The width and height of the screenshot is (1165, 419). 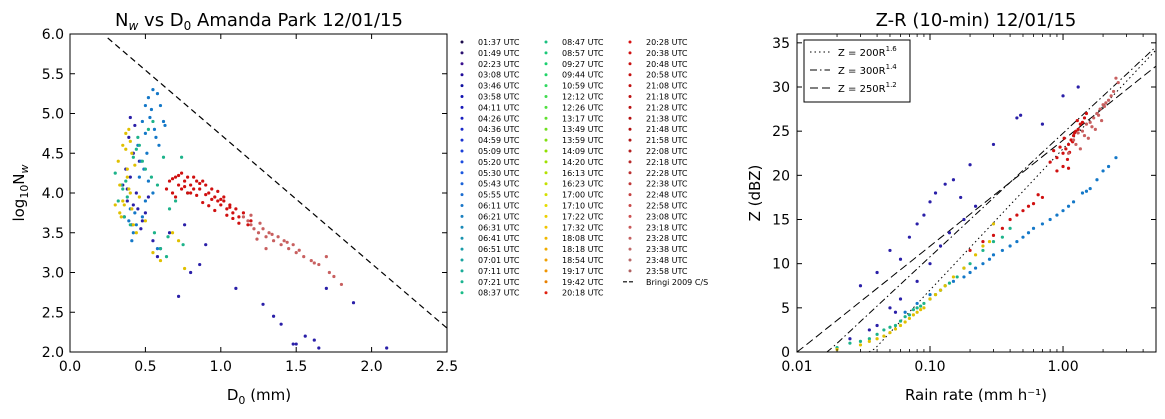 What do you see at coordinates (583, 238) in the screenshot?
I see `legend-entry: 18:08 UTC` at bounding box center [583, 238].